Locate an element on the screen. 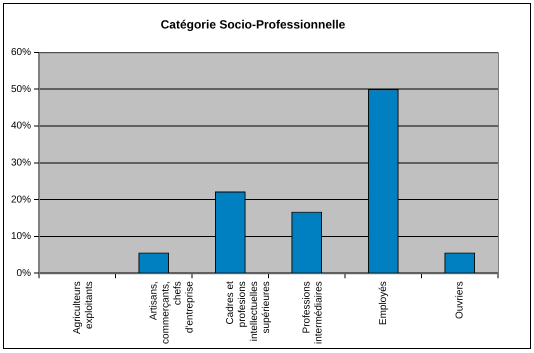 The width and height of the screenshot is (534, 353). y-tick-label: 40% is located at coordinates (21, 126).